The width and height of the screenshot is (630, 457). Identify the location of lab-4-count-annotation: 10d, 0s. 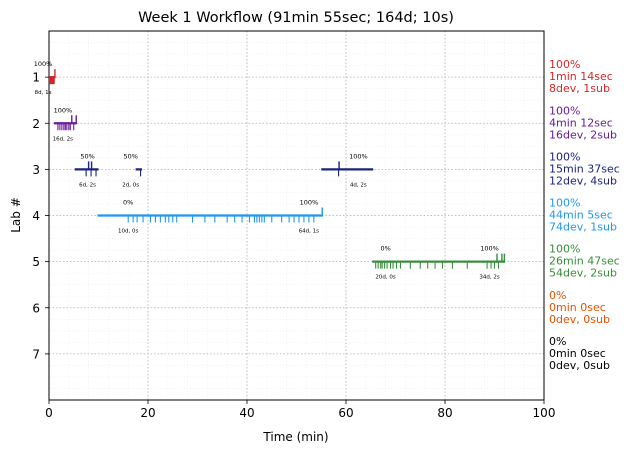
(128, 232).